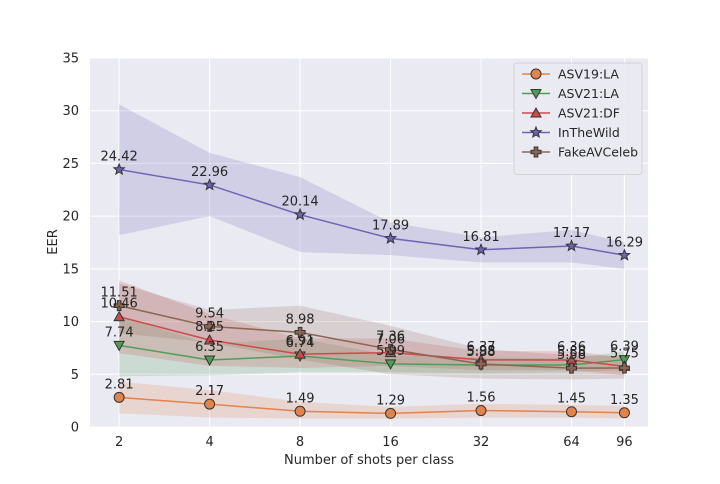 Image resolution: width=720 pixels, height=484 pixels. What do you see at coordinates (588, 93) in the screenshot?
I see `legend-label: ASV21:LA` at bounding box center [588, 93].